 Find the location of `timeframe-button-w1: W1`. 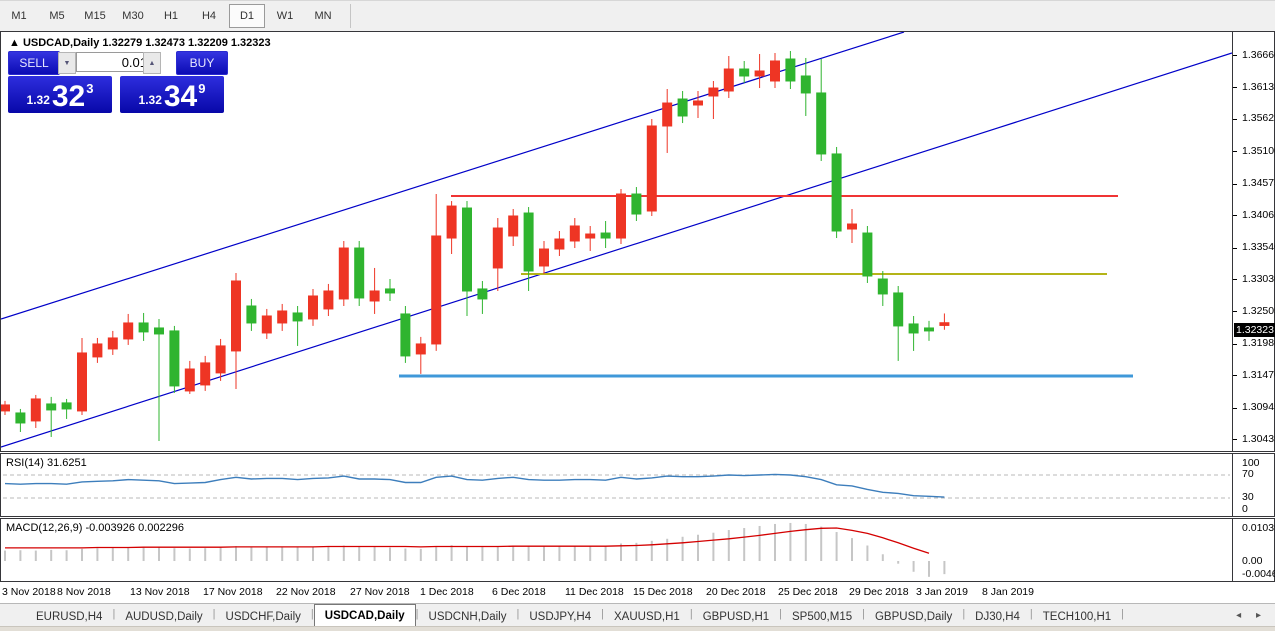

timeframe-button-w1: W1 is located at coordinates (285, 16).